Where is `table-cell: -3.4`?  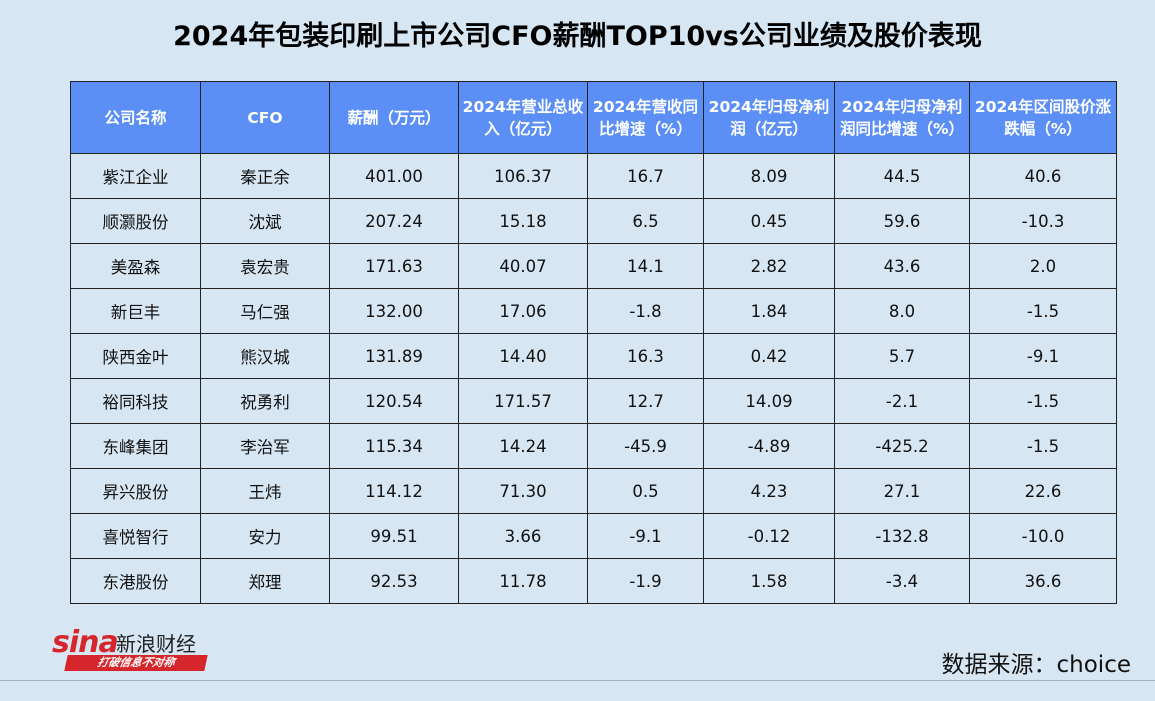
table-cell: -3.4 is located at coordinates (902, 581).